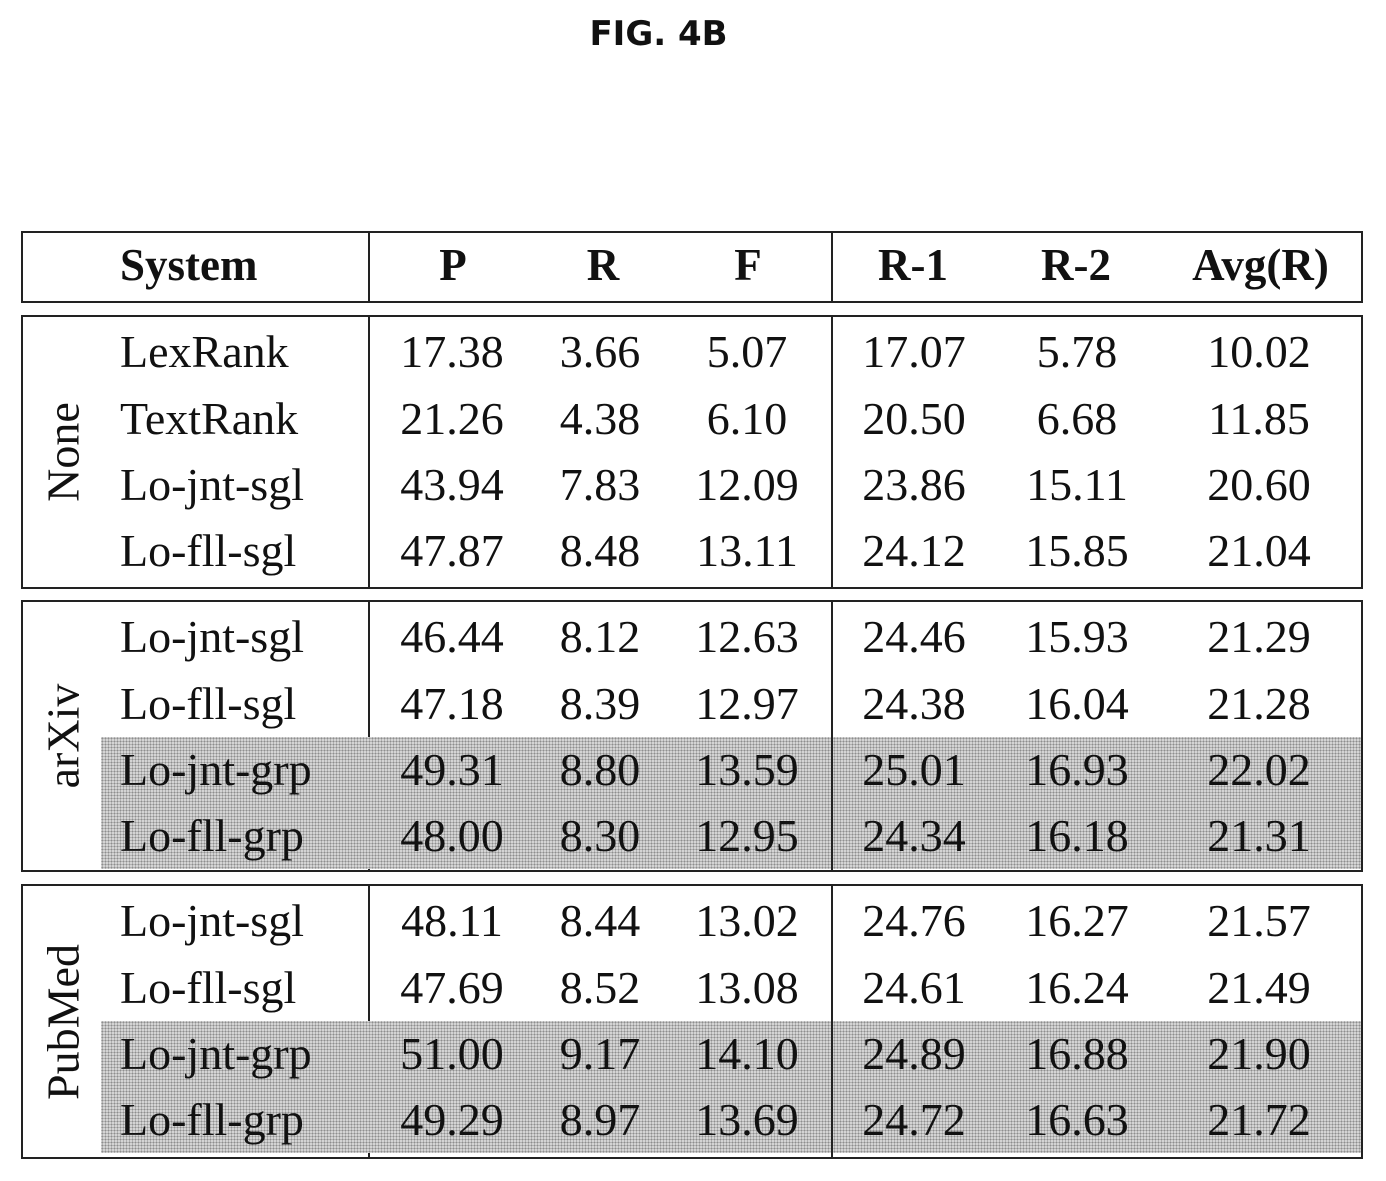  I want to click on cell-avg-r: 22.02, so click(1259, 769).